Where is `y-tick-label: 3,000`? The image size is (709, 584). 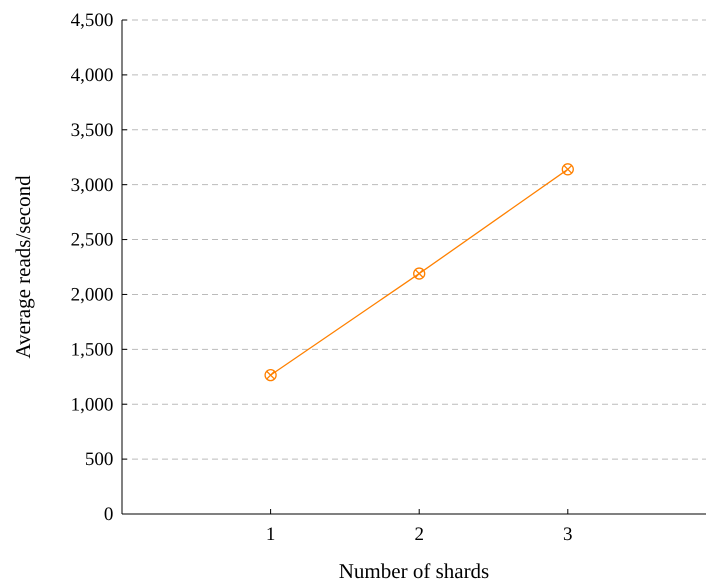
y-tick-label: 3,000 is located at coordinates (92, 185).